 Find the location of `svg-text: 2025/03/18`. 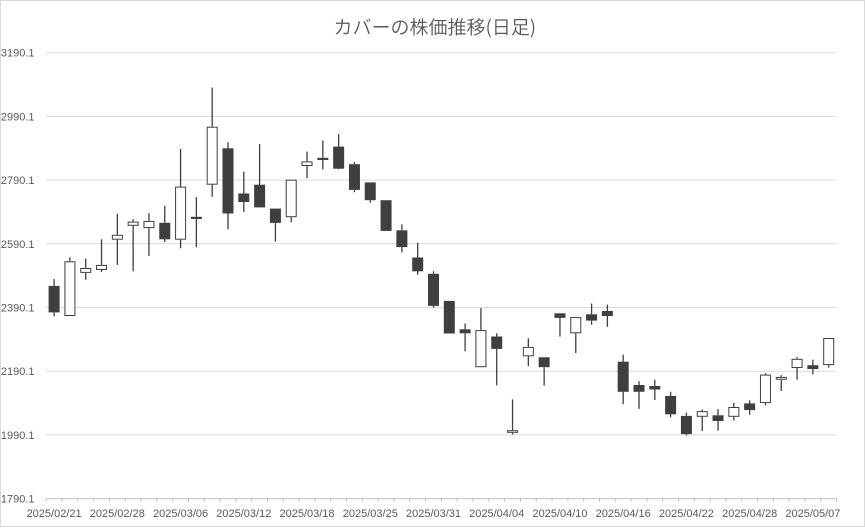

svg-text: 2025/03/18 is located at coordinates (306, 514).